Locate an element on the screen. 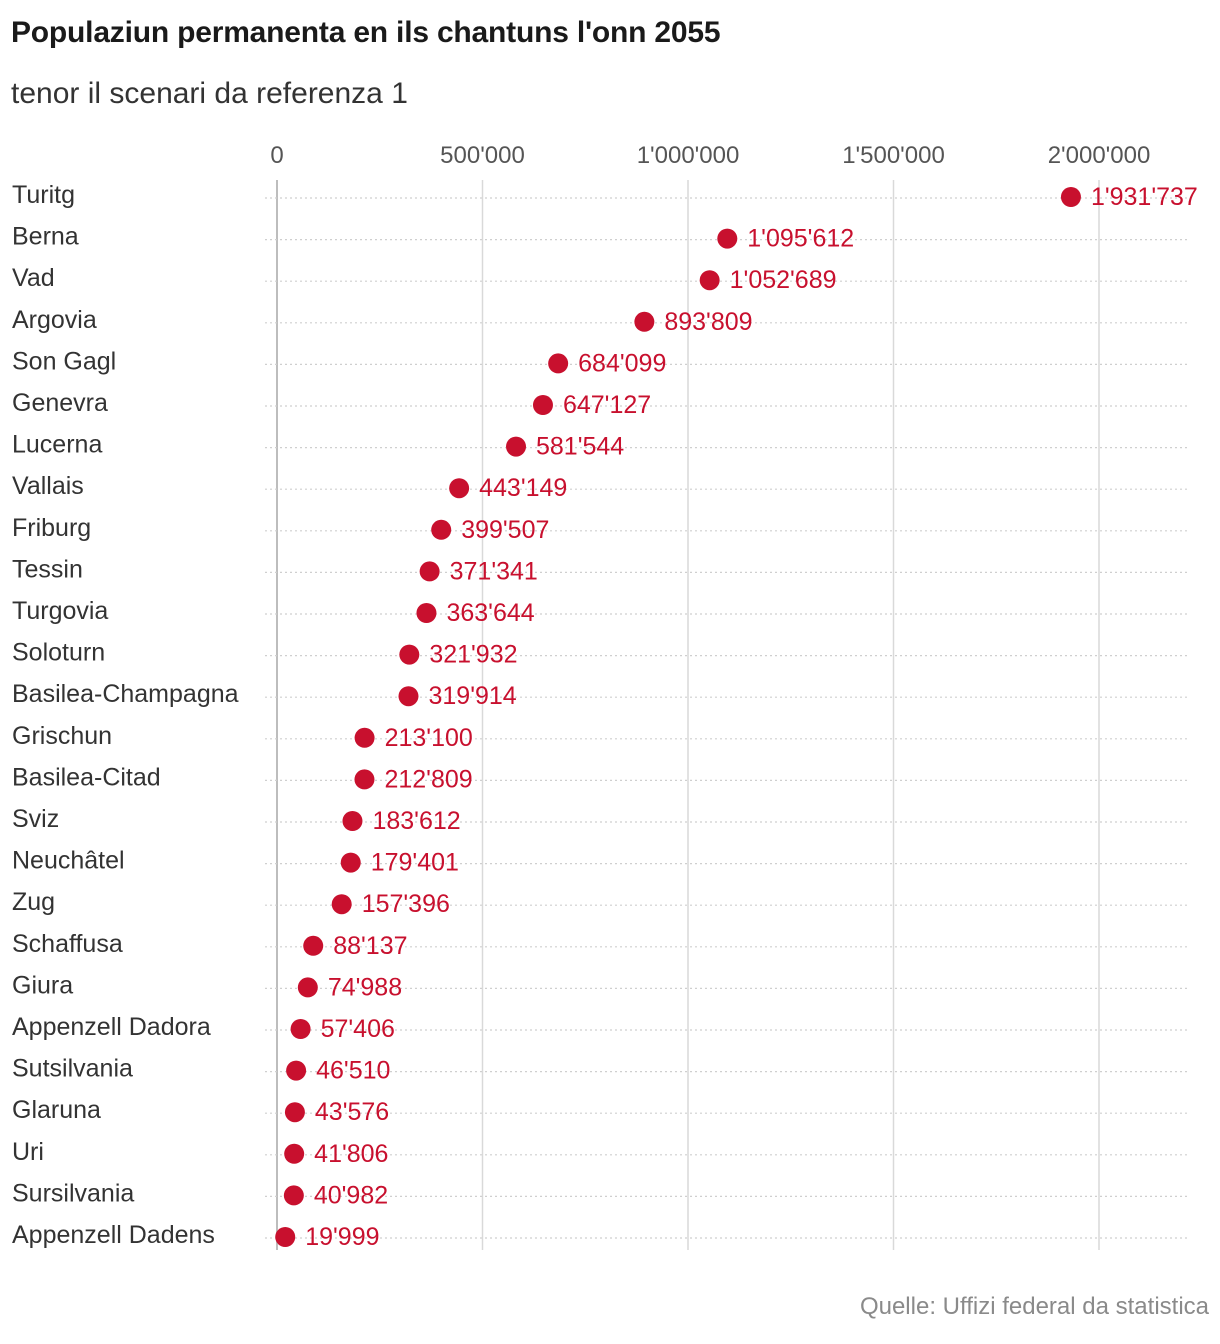 The image size is (1220, 1344). value-label: 399'507 is located at coordinates (505, 530).